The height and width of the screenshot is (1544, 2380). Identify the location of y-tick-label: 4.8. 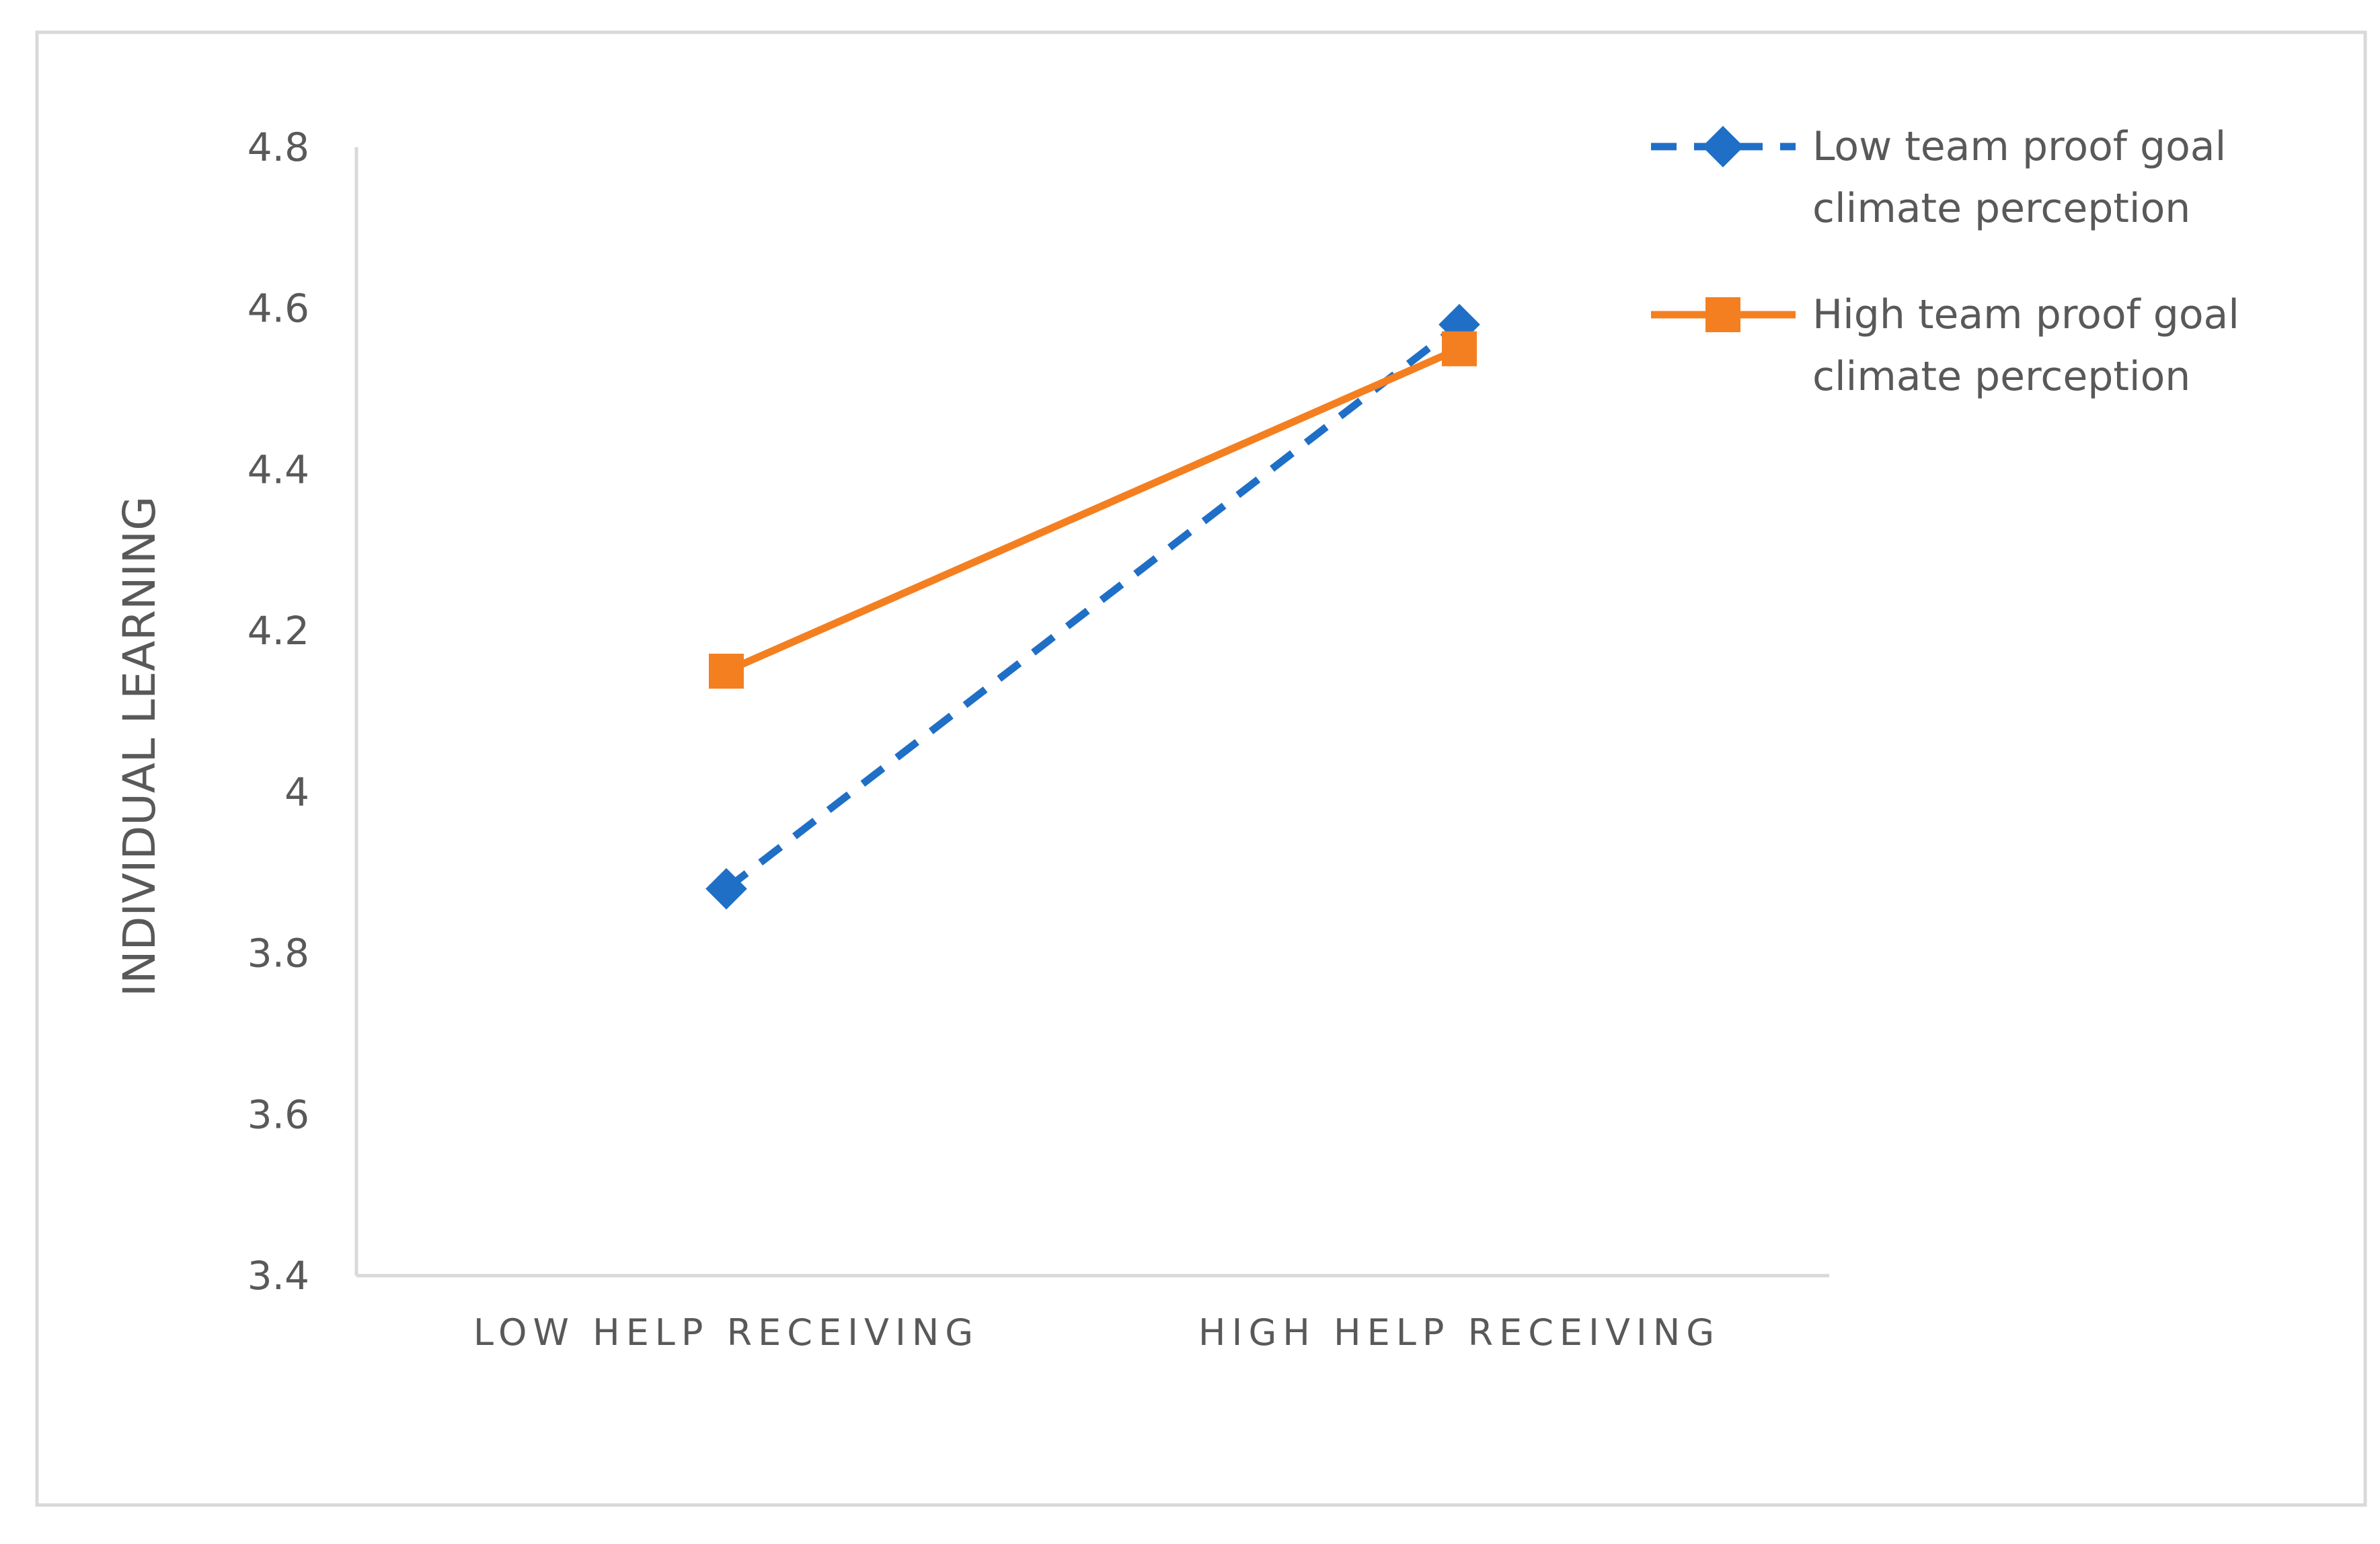
(278, 147).